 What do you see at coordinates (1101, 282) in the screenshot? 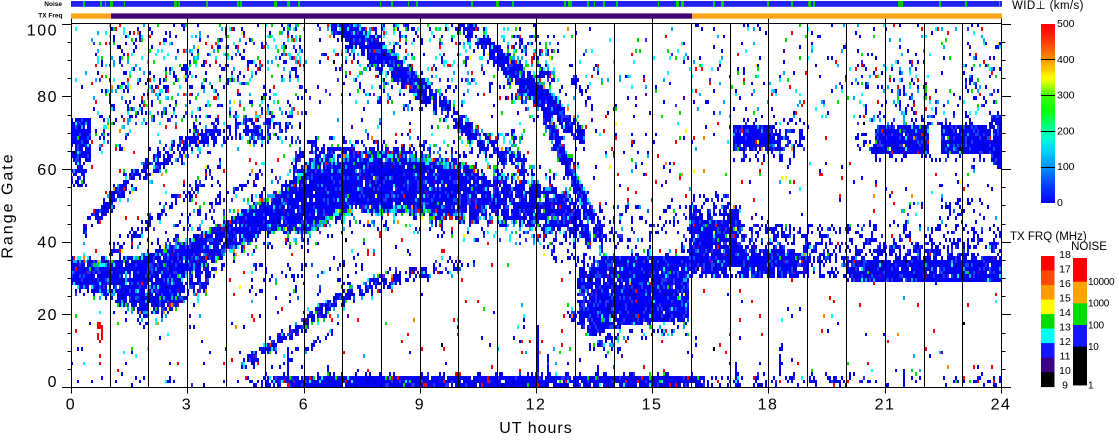
I see `svg-text: 10000` at bounding box center [1101, 282].